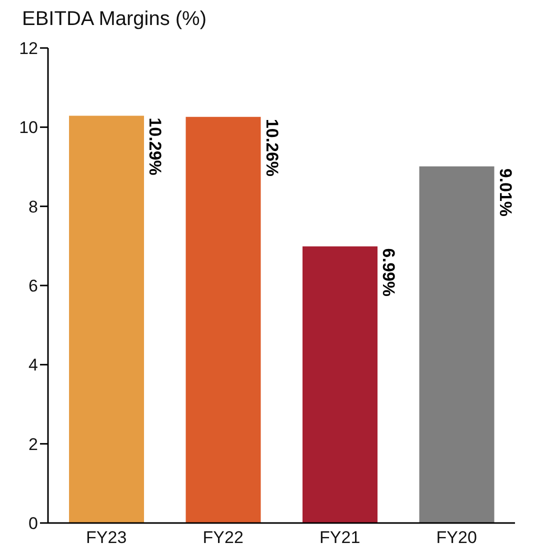  Describe the element at coordinates (33, 444) in the screenshot. I see `y-tick-label: 2` at that location.